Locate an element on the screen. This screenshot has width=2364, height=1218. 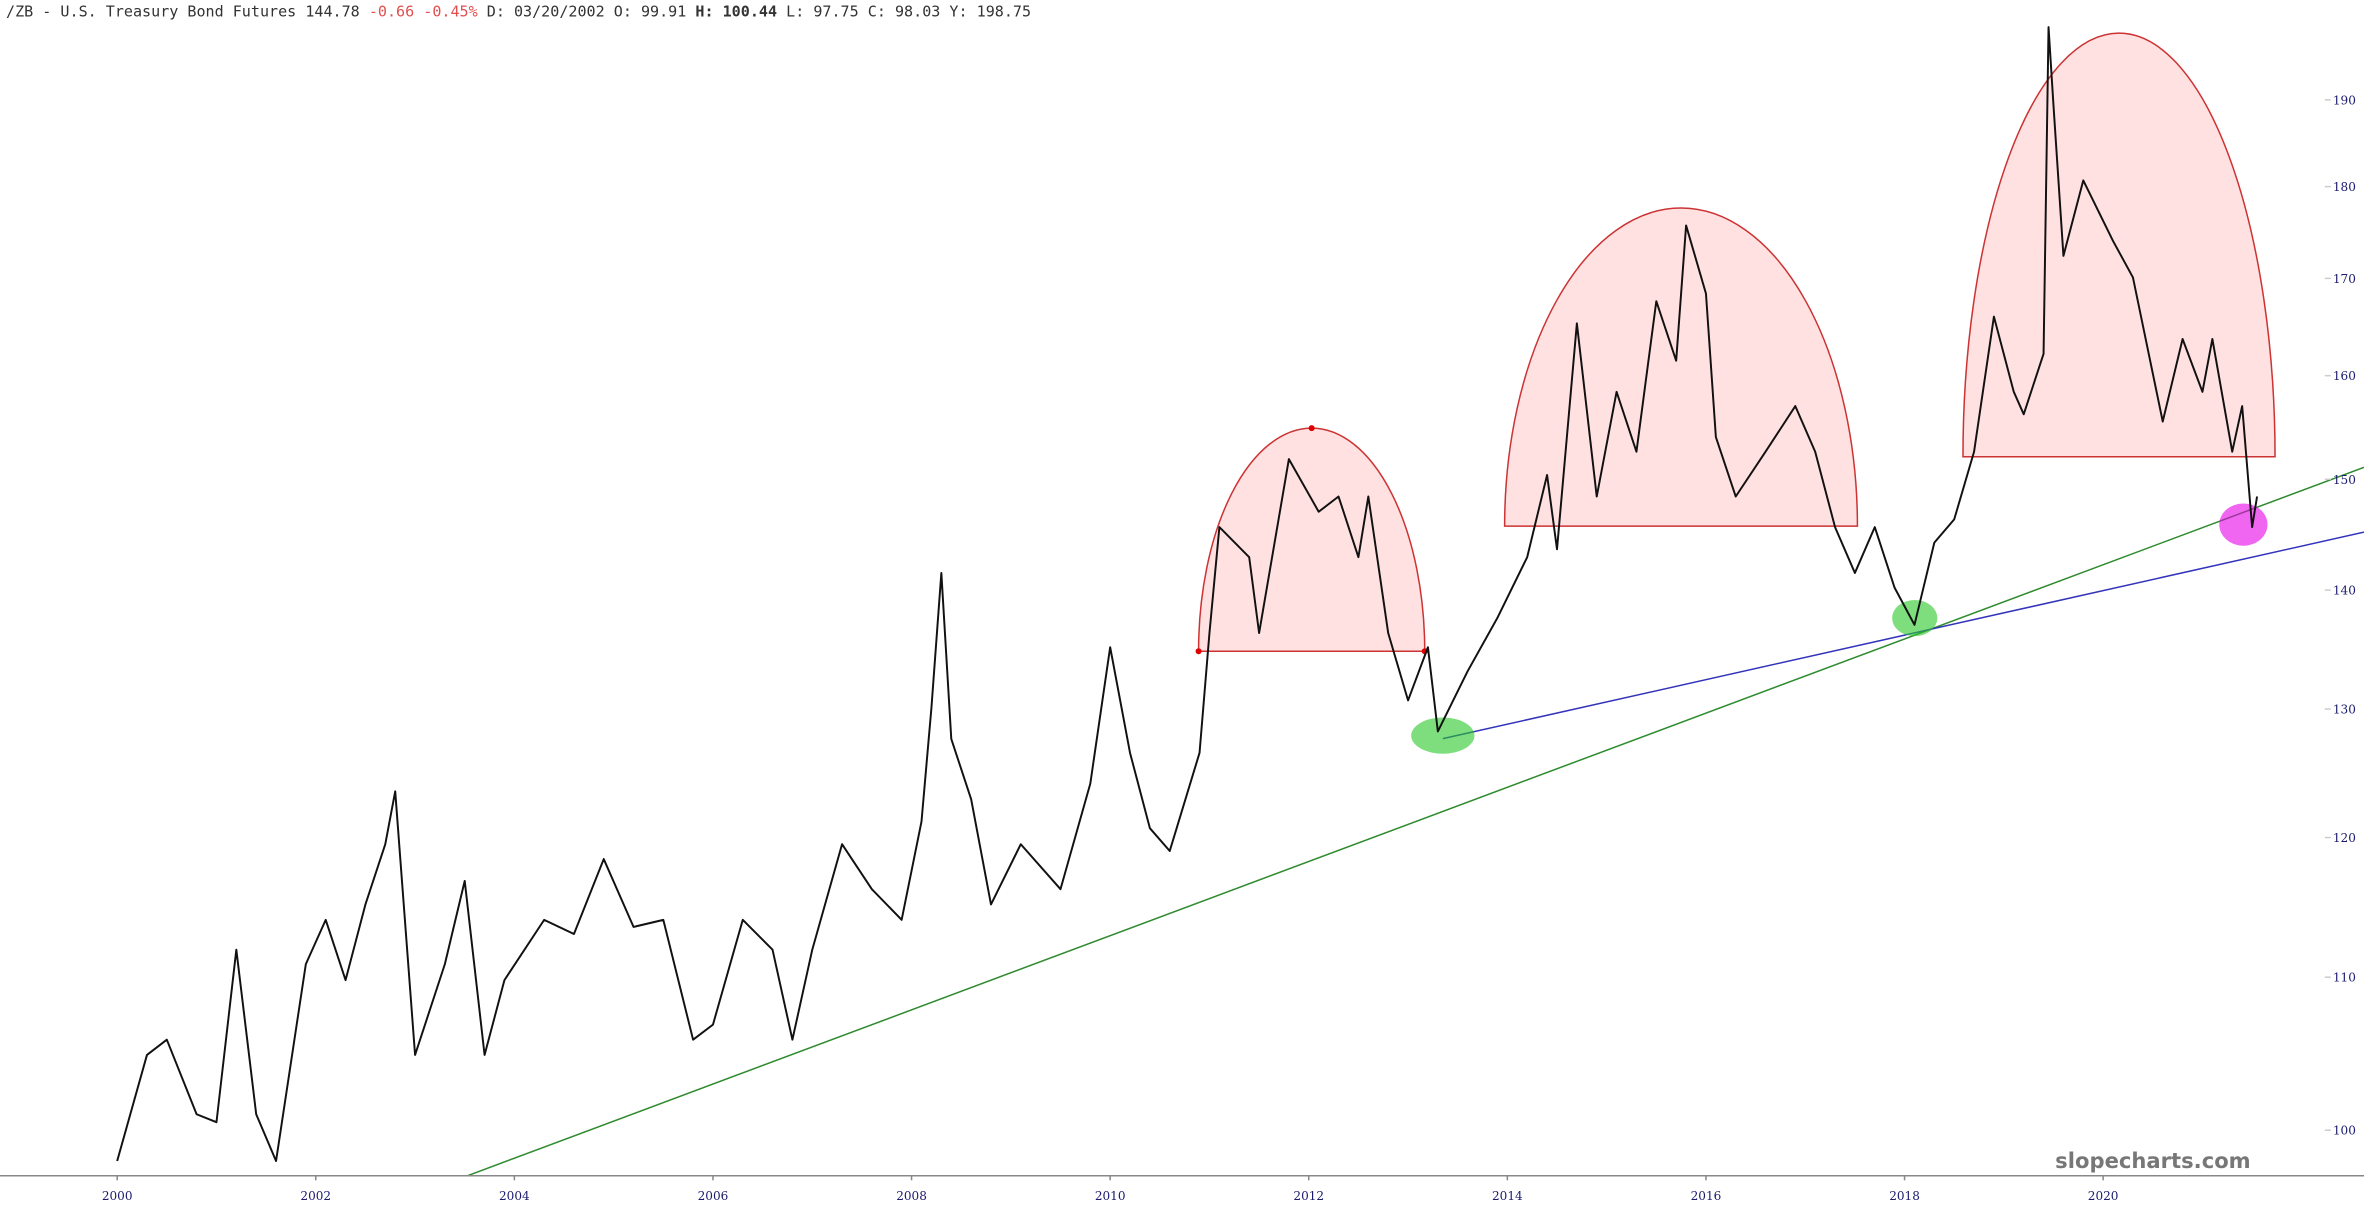
x-tick-label: 2002 is located at coordinates (315, 1196).